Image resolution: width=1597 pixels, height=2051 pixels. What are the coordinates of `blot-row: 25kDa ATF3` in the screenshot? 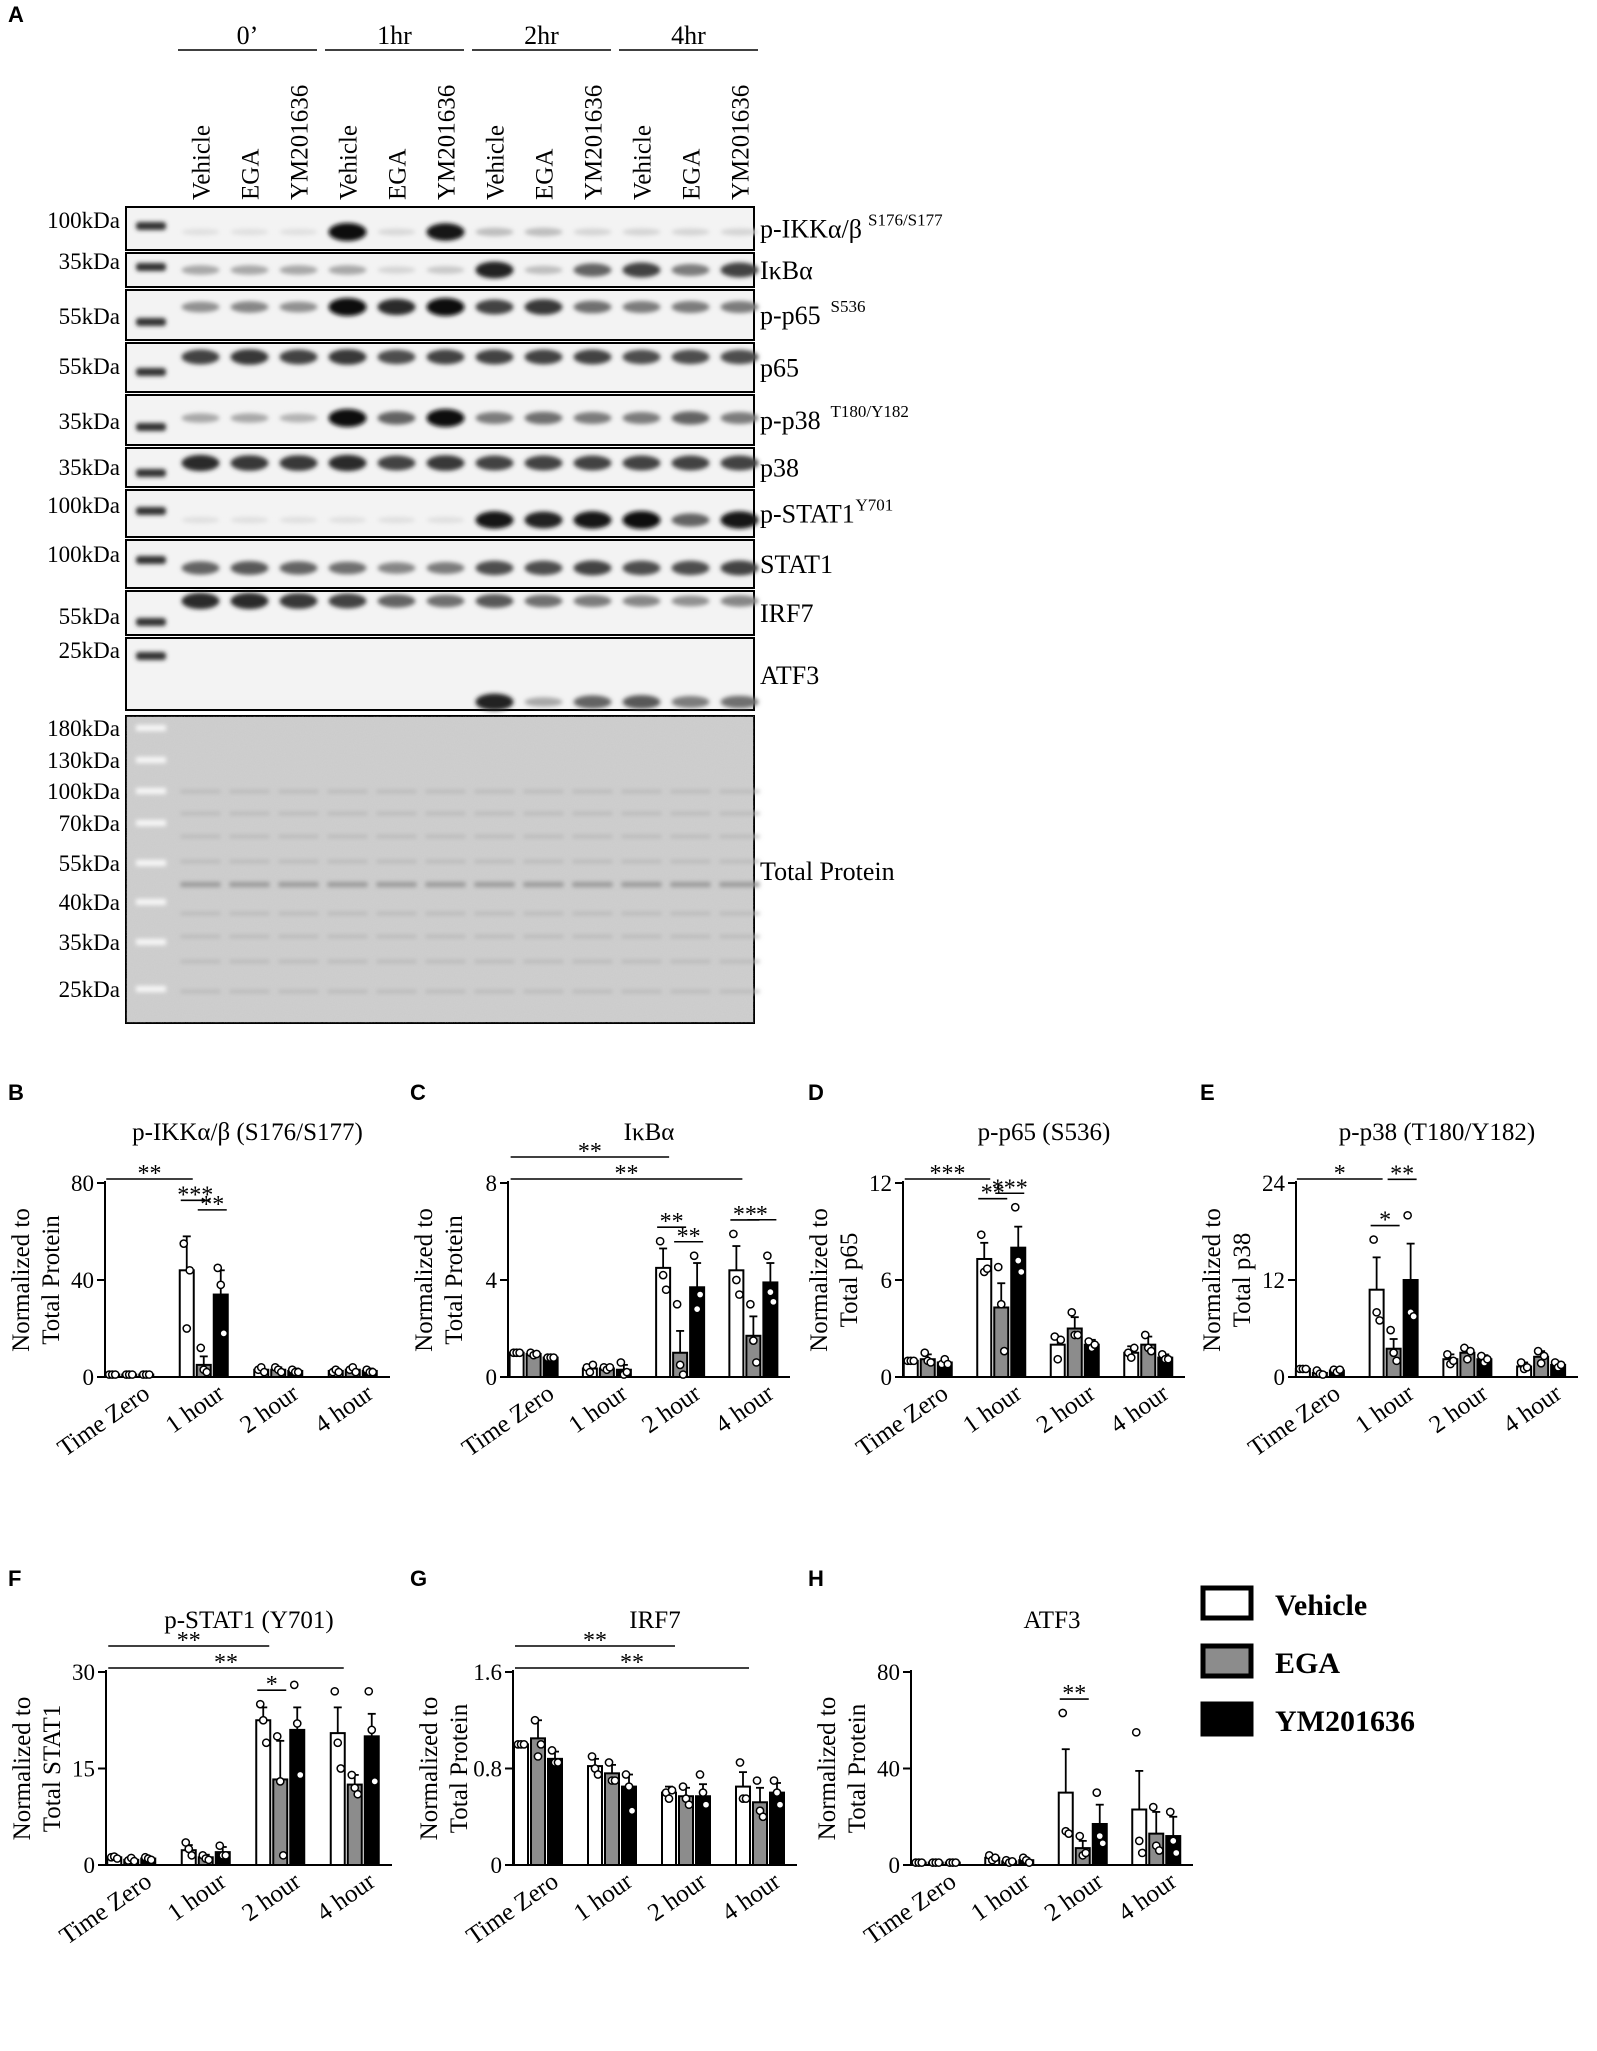 It's located at (439, 674).